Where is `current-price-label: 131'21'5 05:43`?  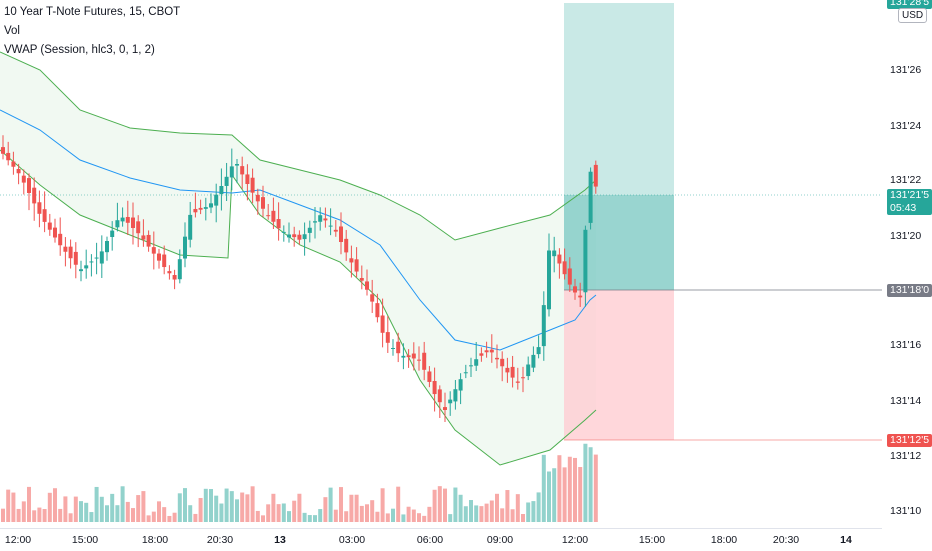
current-price-label: 131'21'5 05:43 is located at coordinates (909, 202).